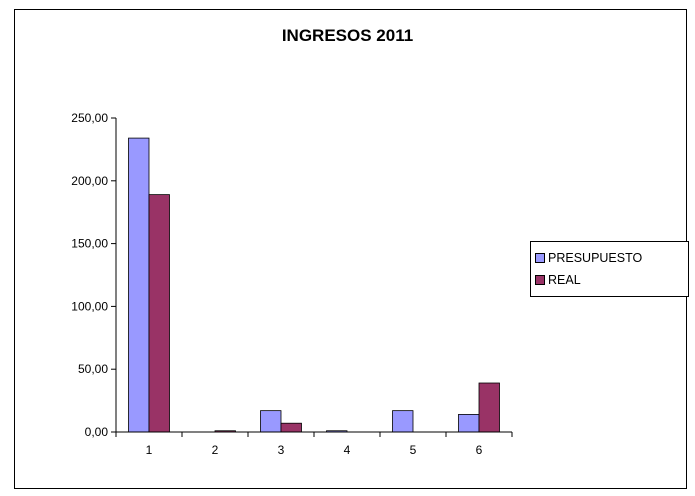 Image resolution: width=695 pixels, height=496 pixels. I want to click on legend-label-real: REAL, so click(564, 280).